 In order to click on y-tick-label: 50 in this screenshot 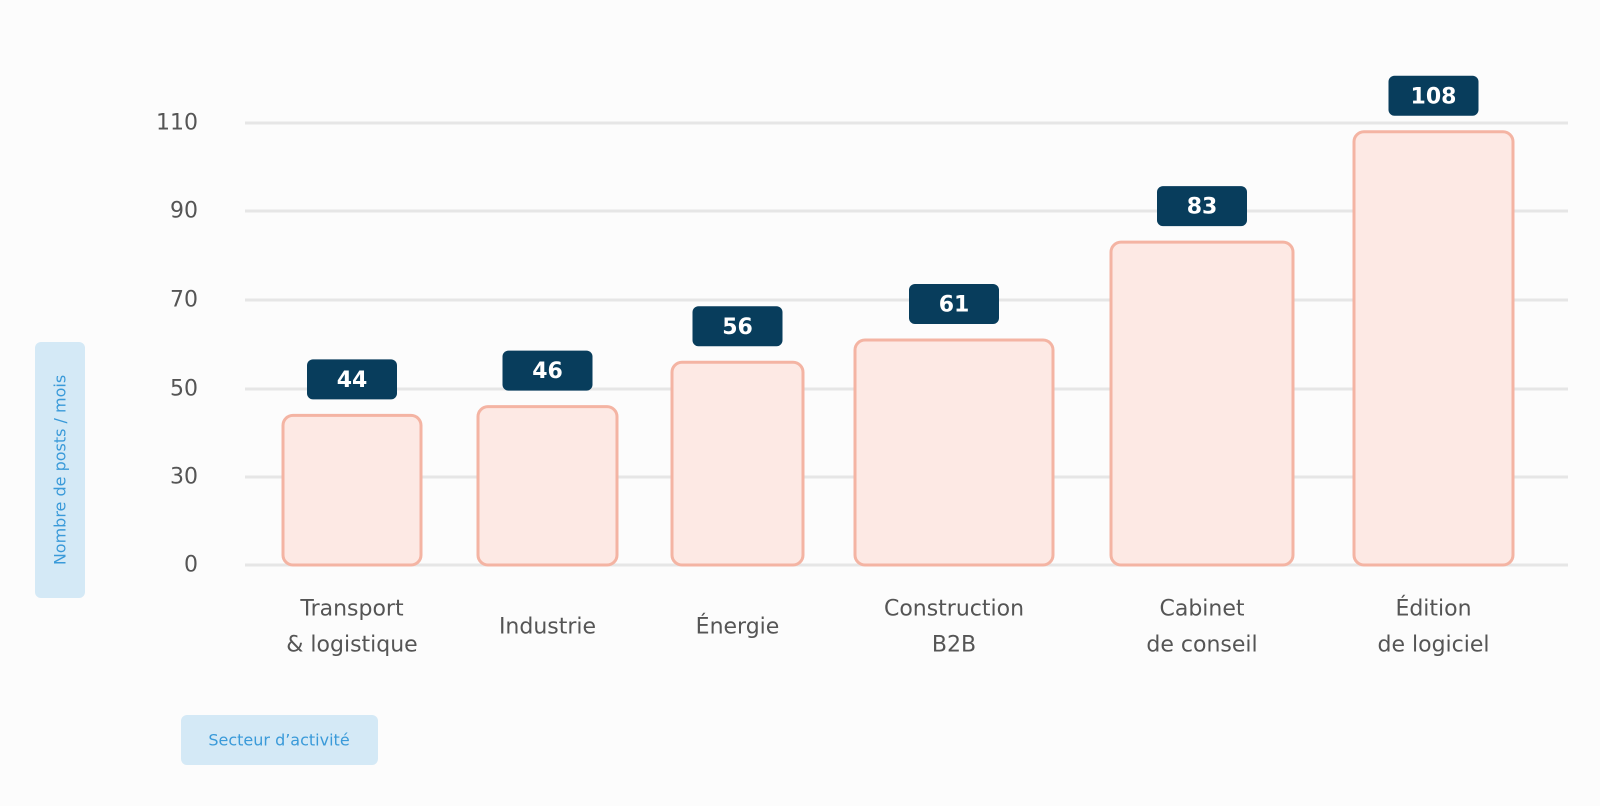, I will do `click(184, 389)`.